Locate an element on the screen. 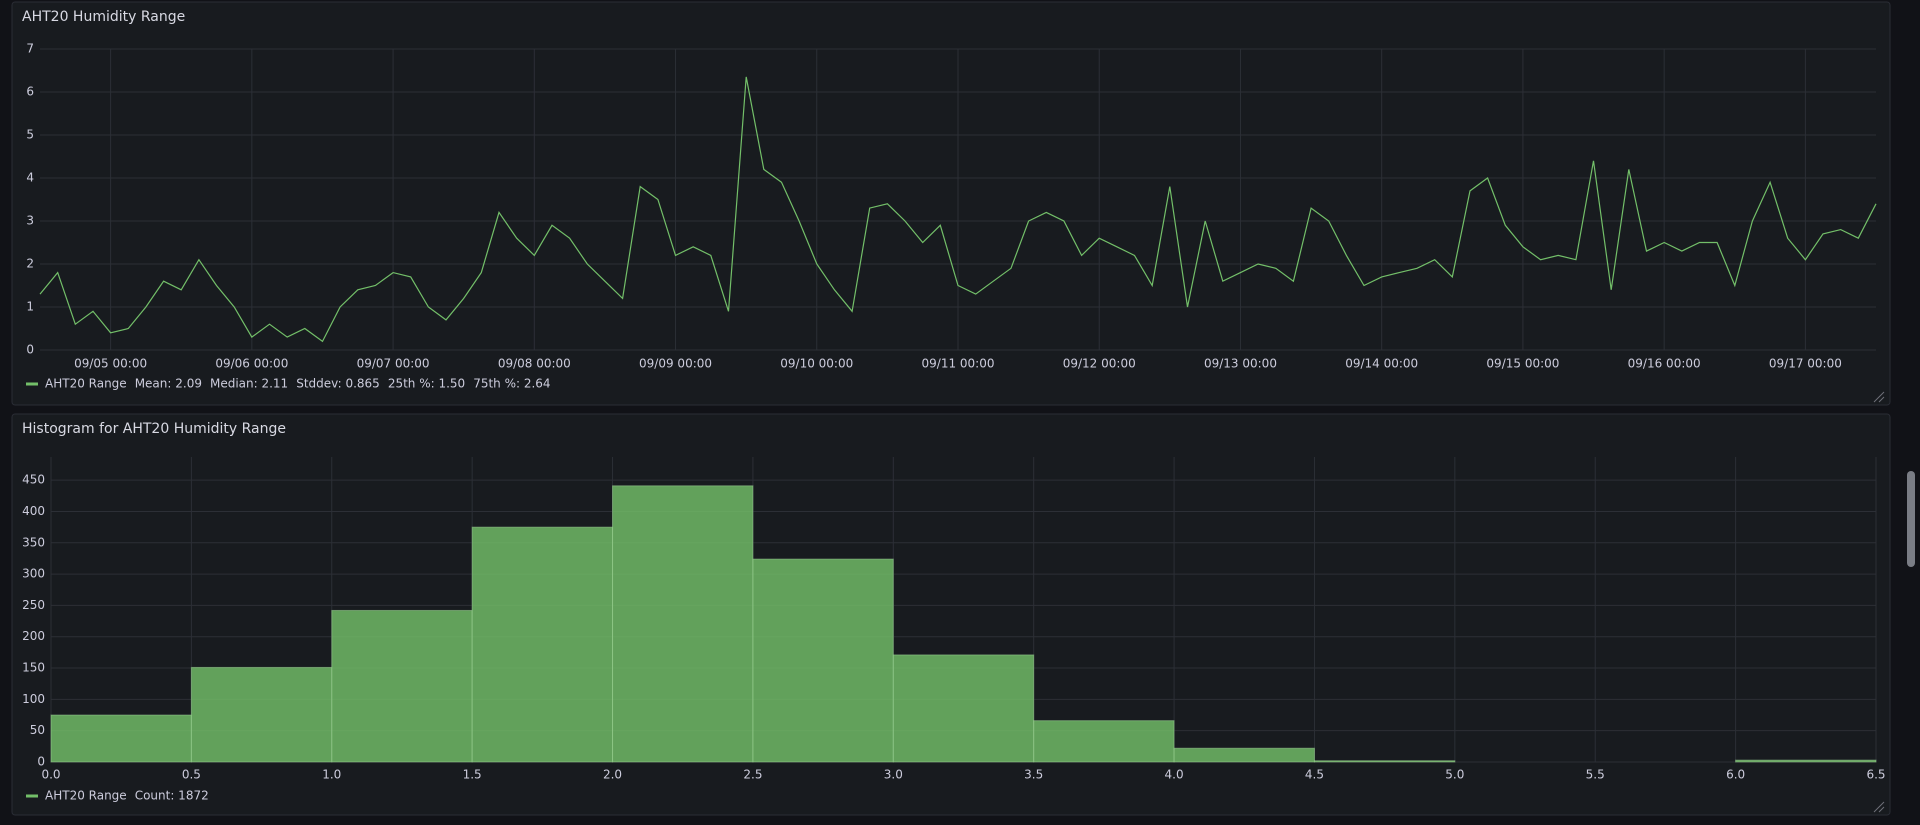 Image resolution: width=1920 pixels, height=825 pixels. scrollbar-track is located at coordinates (1911, 412).